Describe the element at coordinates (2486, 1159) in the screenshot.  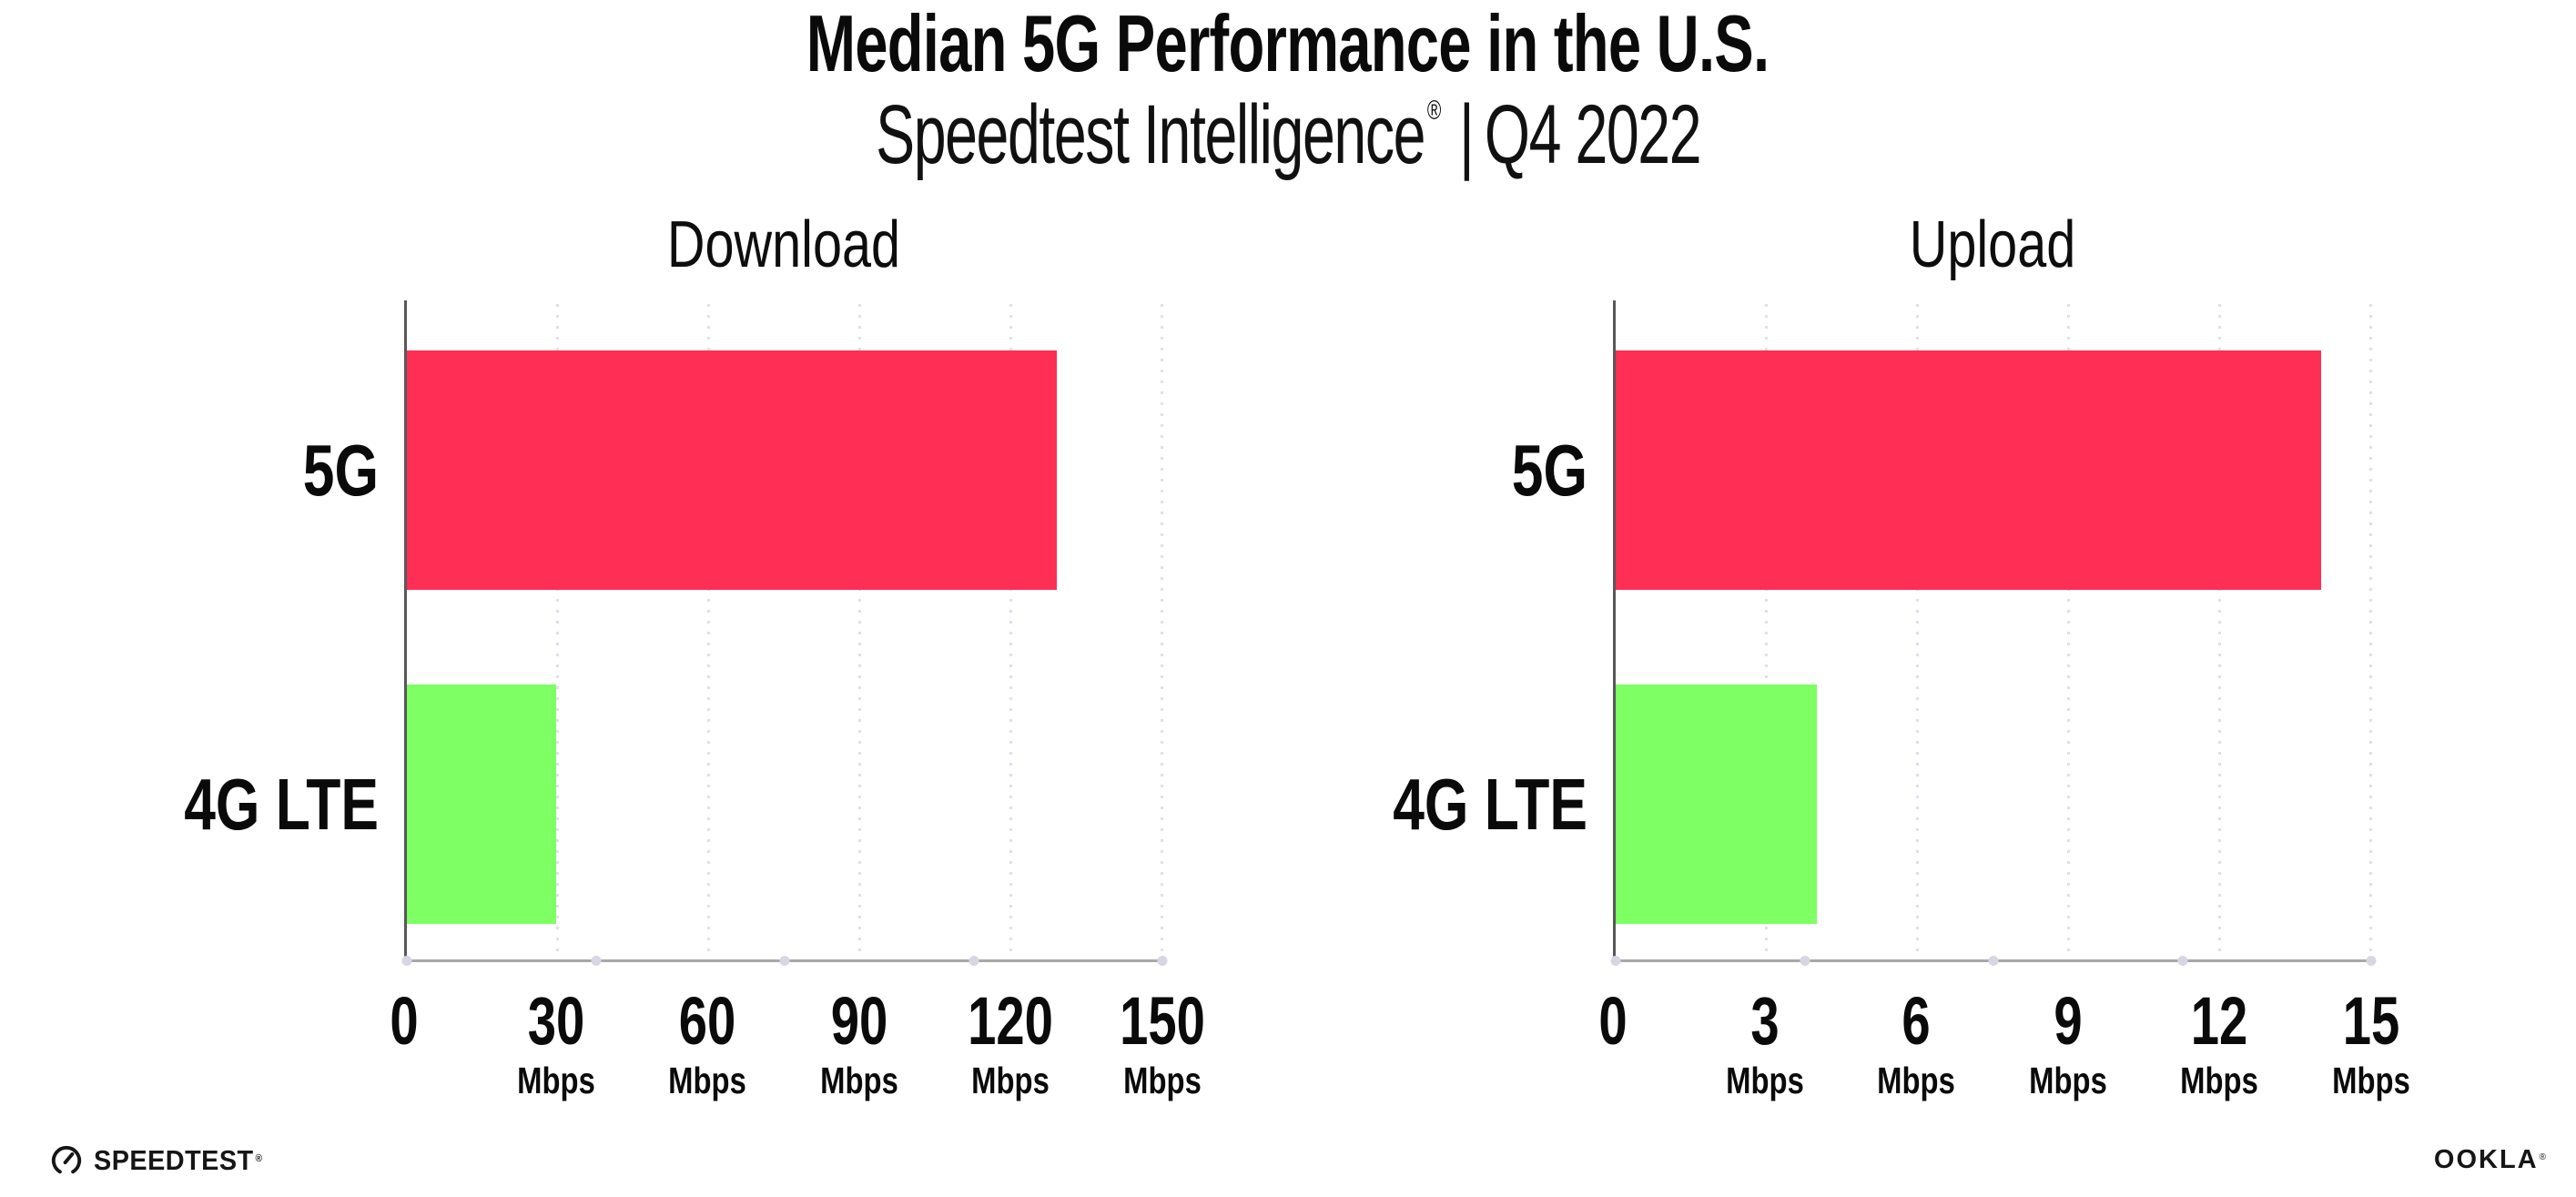
I see `ookla-wordmark: OOKLA` at that location.